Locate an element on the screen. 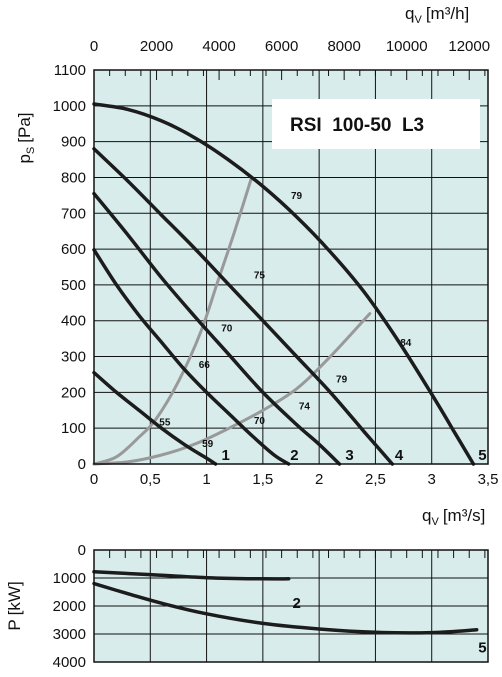 Image resolution: width=502 pixels, height=677 pixels. x-axis-label: qV [m³/s] is located at coordinates (453, 517).